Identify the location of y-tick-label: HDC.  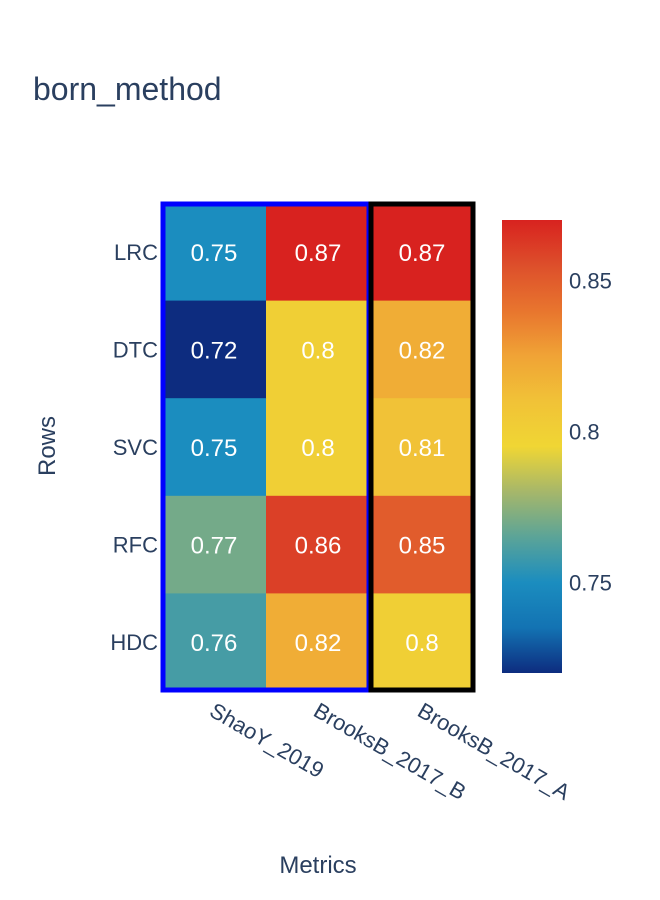
(134, 642).